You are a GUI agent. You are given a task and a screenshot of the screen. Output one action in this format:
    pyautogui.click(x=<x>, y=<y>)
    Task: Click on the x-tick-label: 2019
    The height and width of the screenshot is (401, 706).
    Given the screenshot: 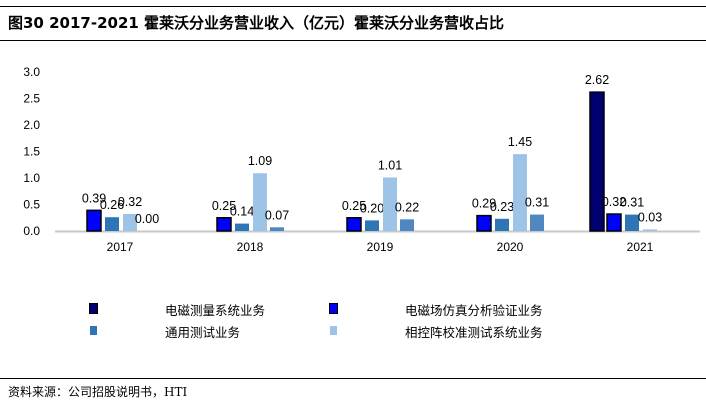 What is the action you would take?
    pyautogui.click(x=380, y=247)
    